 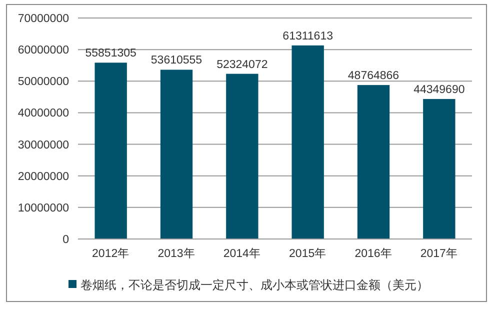 I want to click on x-tick-label: 2012年, so click(x=111, y=253).